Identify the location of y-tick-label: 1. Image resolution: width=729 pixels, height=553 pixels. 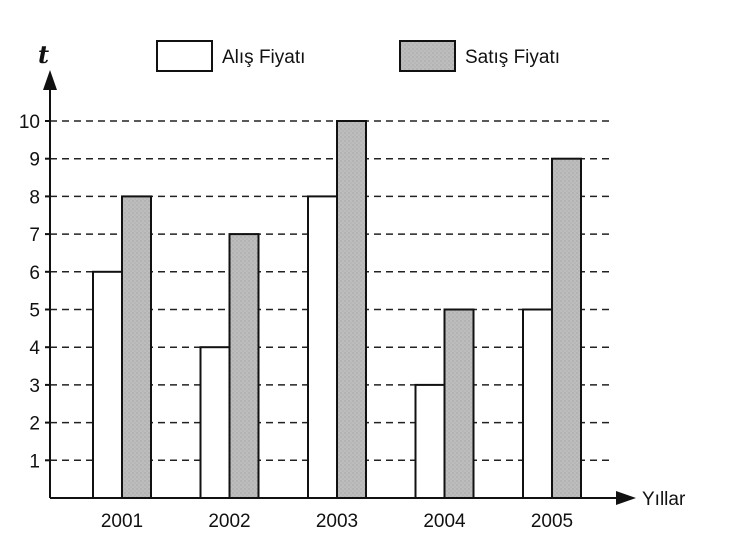
(34, 461).